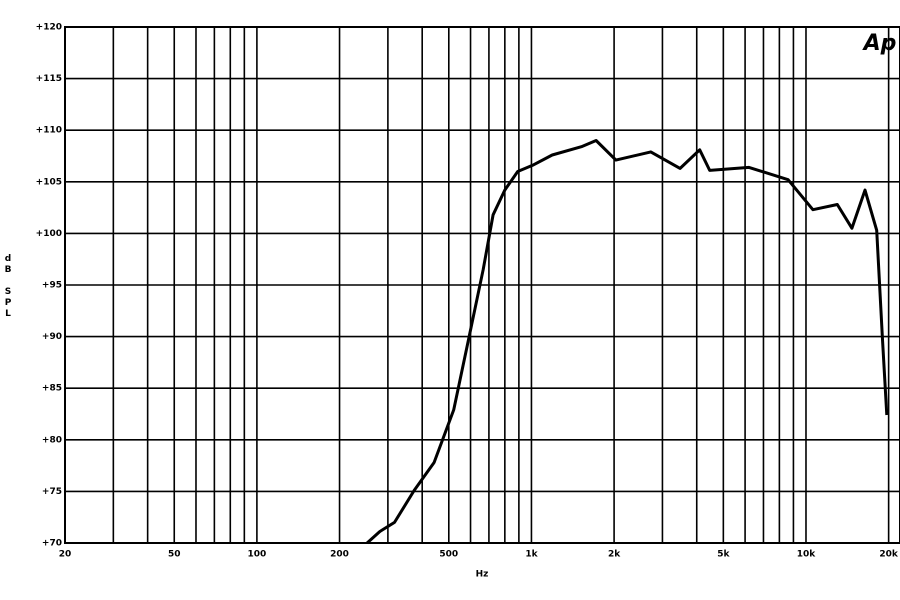 The width and height of the screenshot is (900, 600). What do you see at coordinates (448, 555) in the screenshot?
I see `x-tick-label: 500` at bounding box center [448, 555].